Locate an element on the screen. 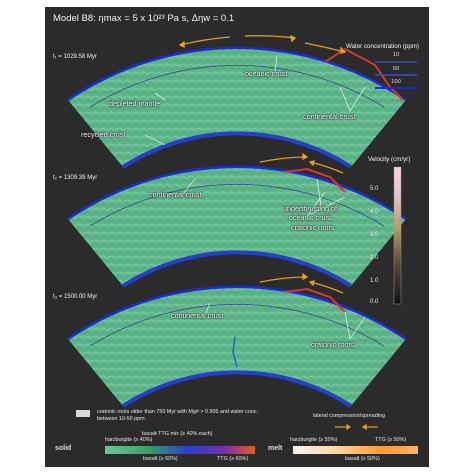 Image resolution: width=474 pixels, height=474 pixels. water-item-50: 50 is located at coordinates (396, 69).